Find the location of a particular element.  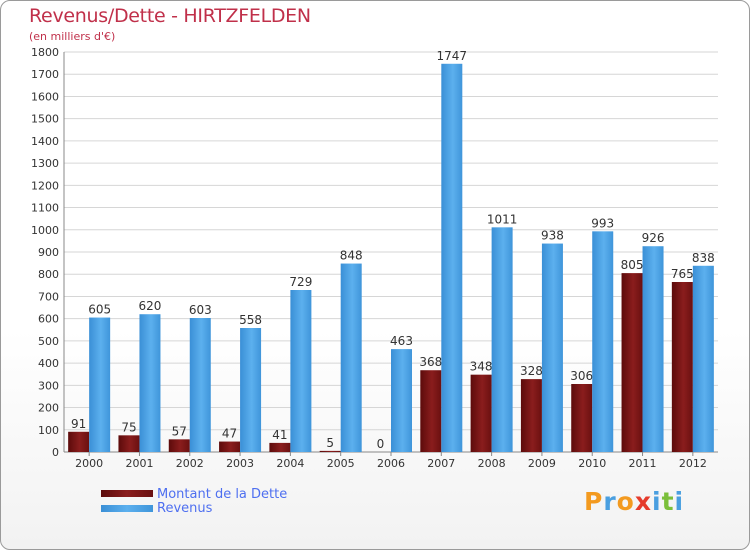

data-label-revenus: 993 is located at coordinates (602, 223).